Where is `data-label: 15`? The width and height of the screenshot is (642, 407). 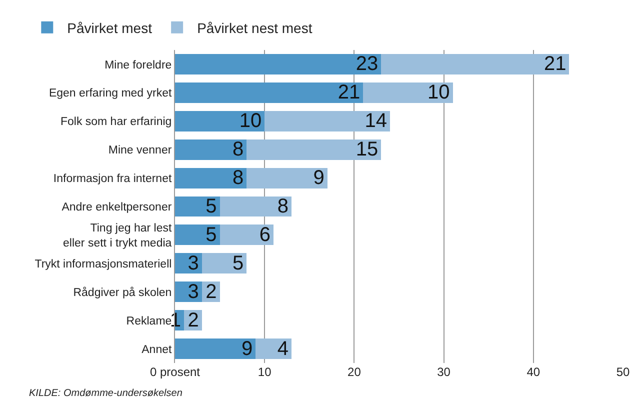
data-label: 15 is located at coordinates (367, 149).